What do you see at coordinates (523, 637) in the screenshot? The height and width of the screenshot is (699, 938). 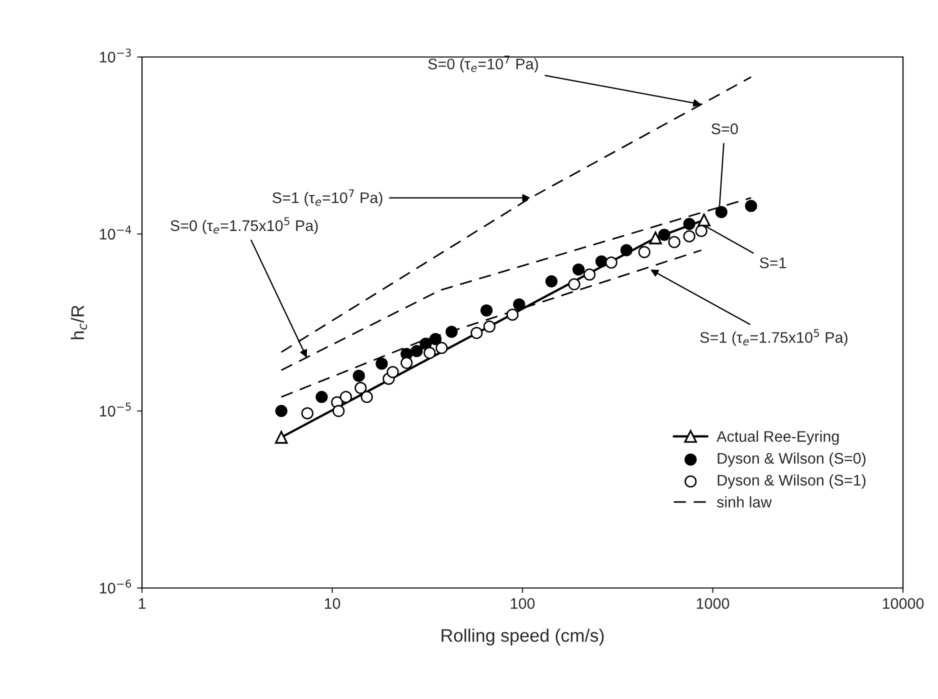 I see `x-axis-title: Rolling speed (cm/s)` at bounding box center [523, 637].